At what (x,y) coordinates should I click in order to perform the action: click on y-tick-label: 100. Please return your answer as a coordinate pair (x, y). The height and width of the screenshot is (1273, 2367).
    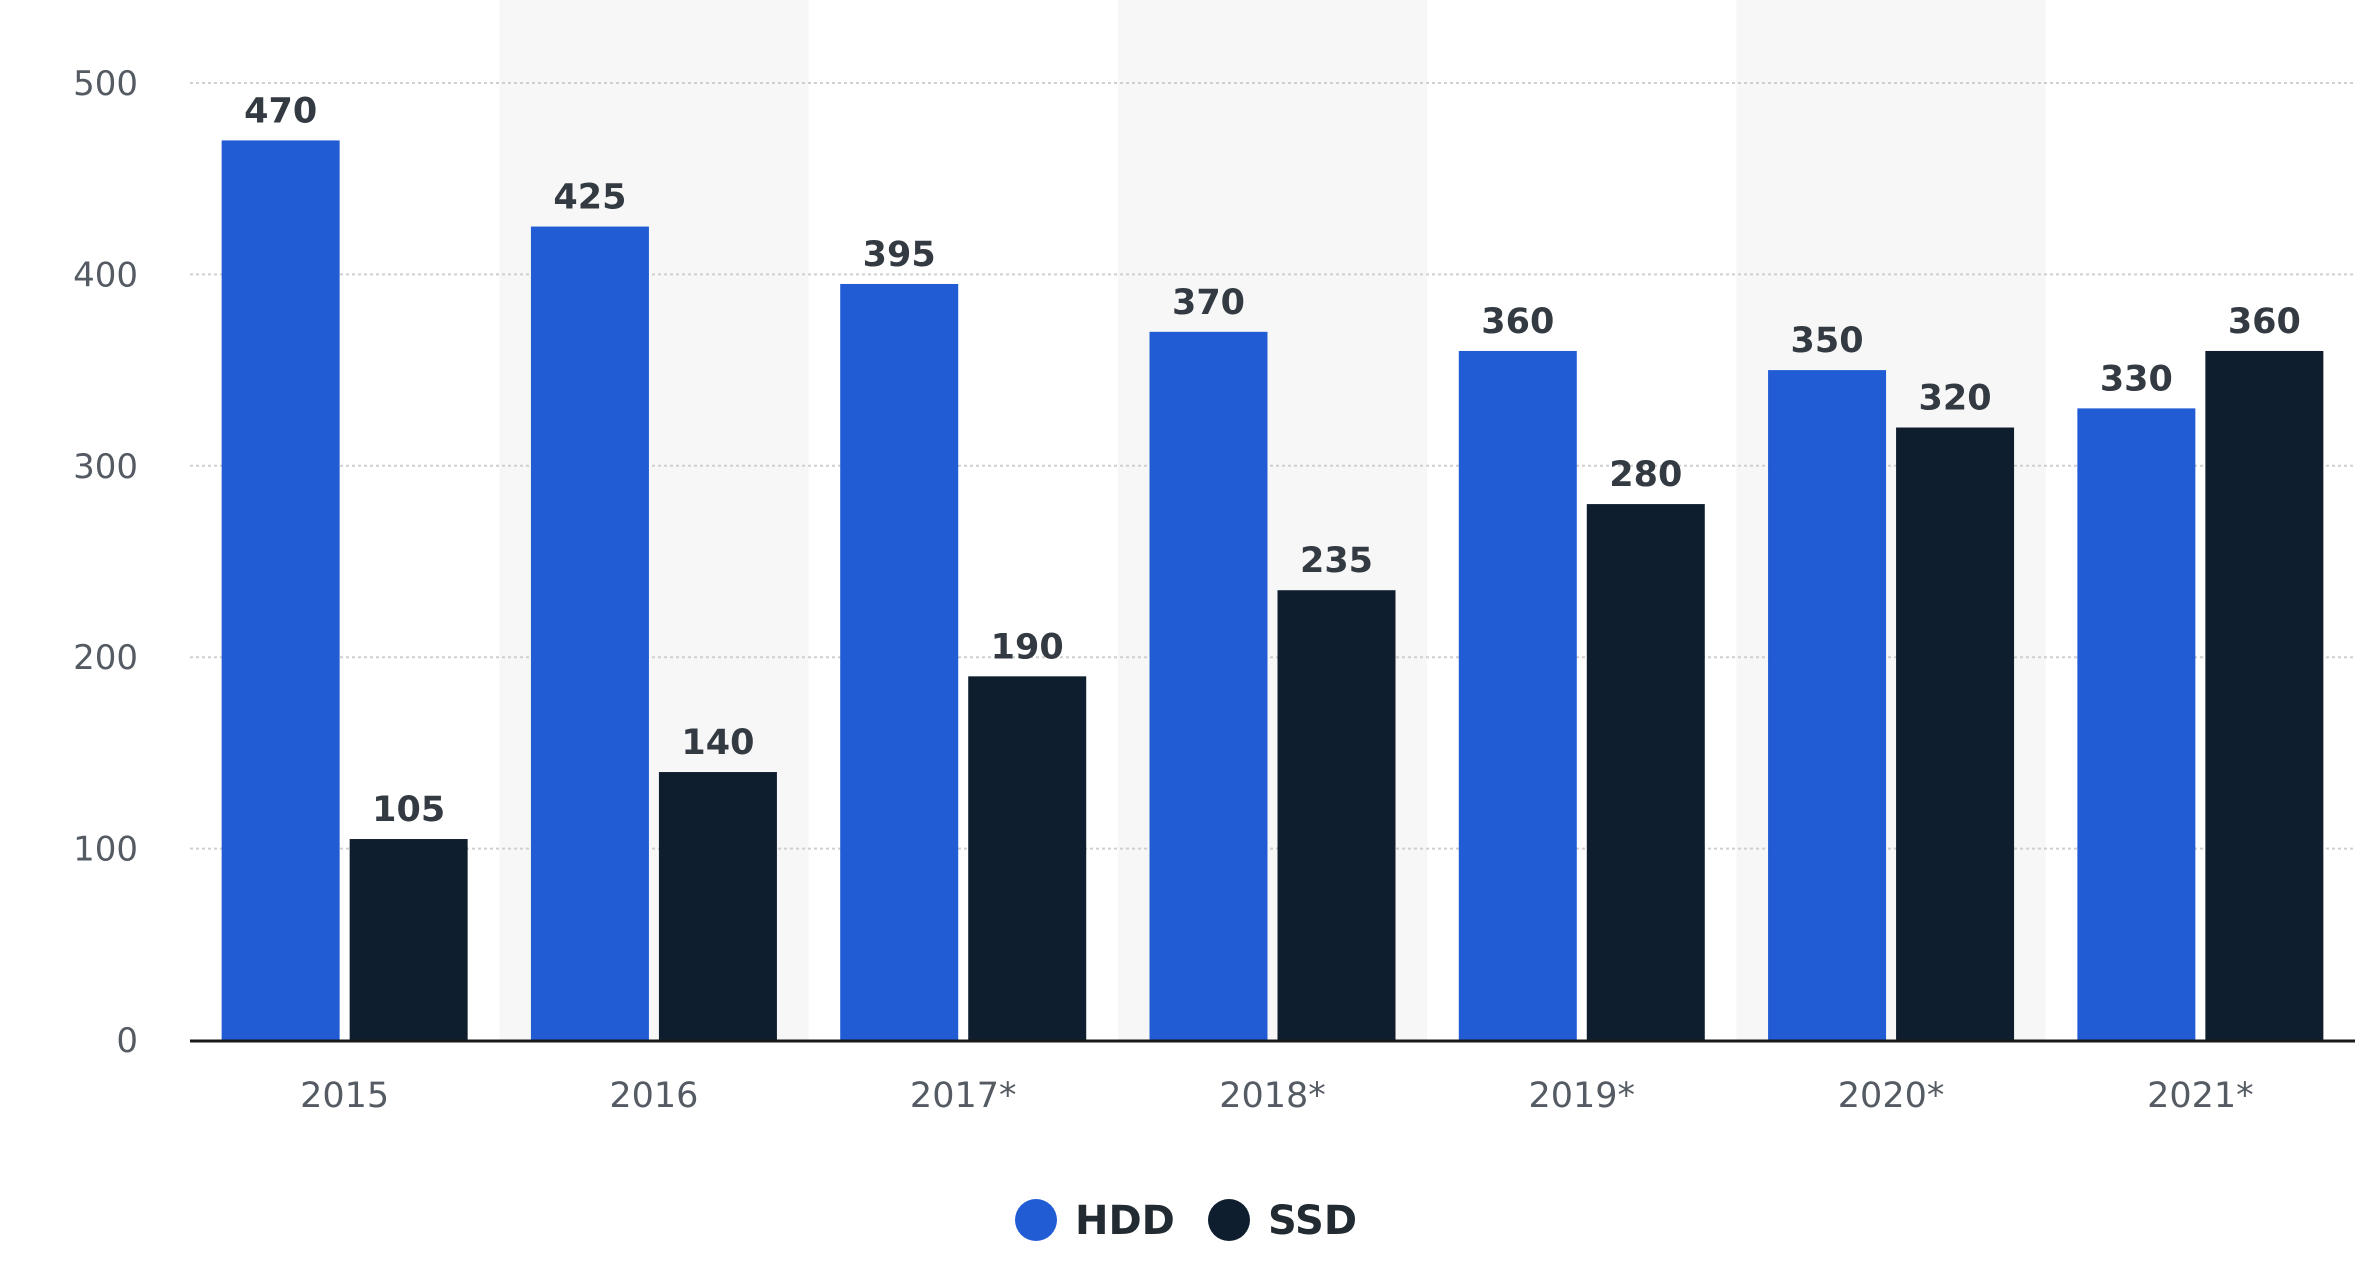
    Looking at the image, I should click on (105, 850).